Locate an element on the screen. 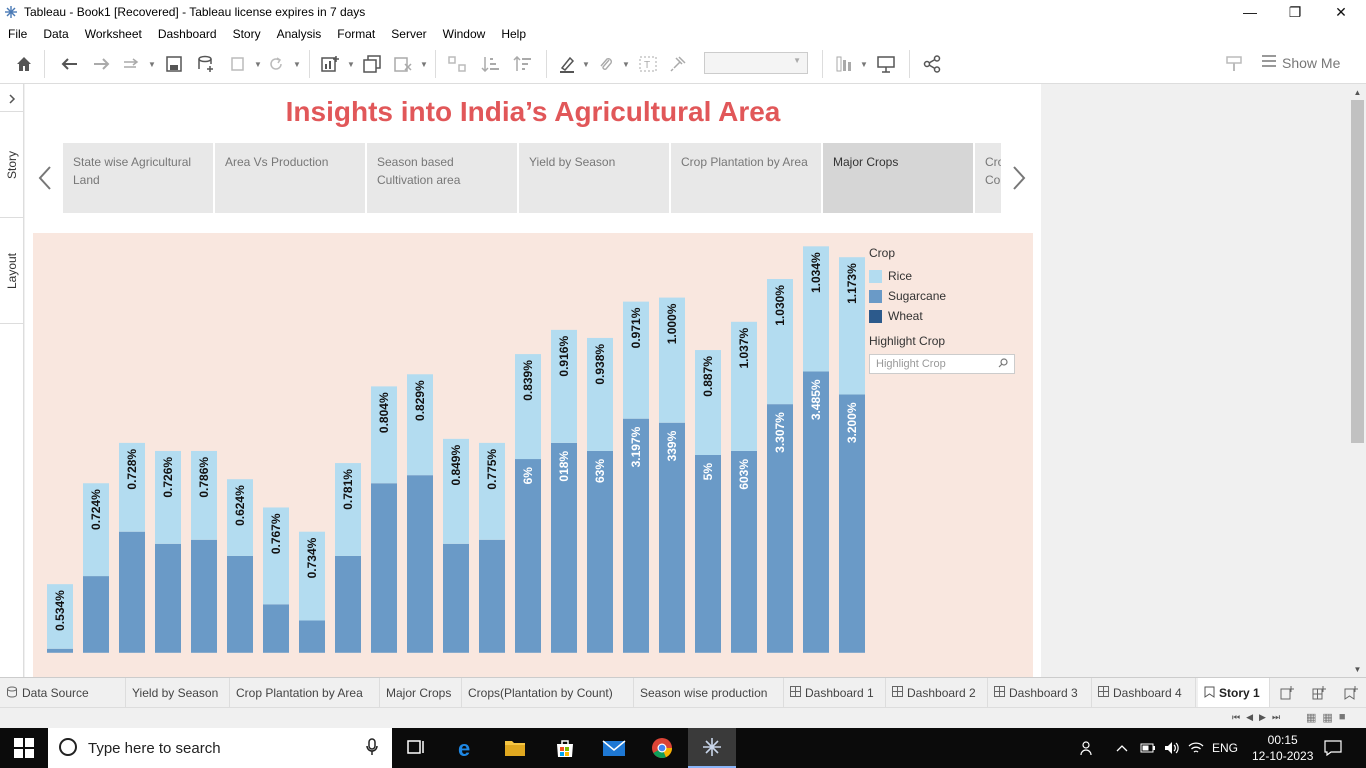 The height and width of the screenshot is (768, 1366). tabs-view-icon: ■ is located at coordinates (1342, 717).